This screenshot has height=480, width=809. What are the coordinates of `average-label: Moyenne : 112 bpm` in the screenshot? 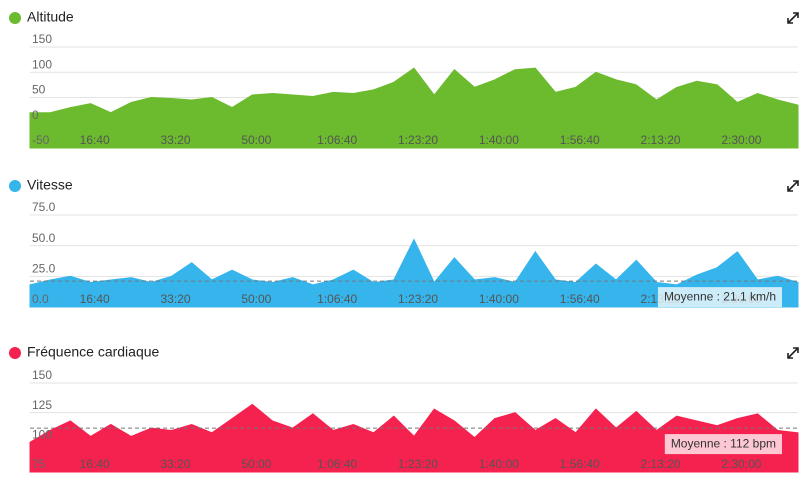 It's located at (723, 443).